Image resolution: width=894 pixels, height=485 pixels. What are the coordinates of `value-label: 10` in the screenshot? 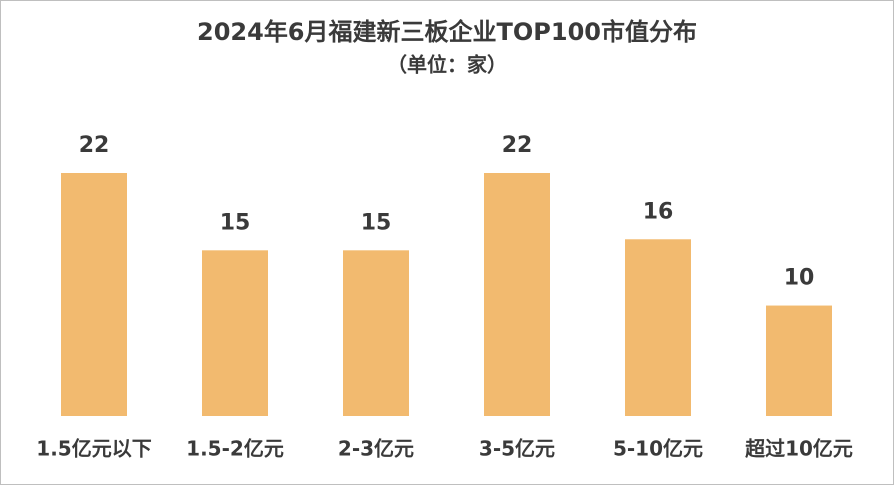 It's located at (799, 278).